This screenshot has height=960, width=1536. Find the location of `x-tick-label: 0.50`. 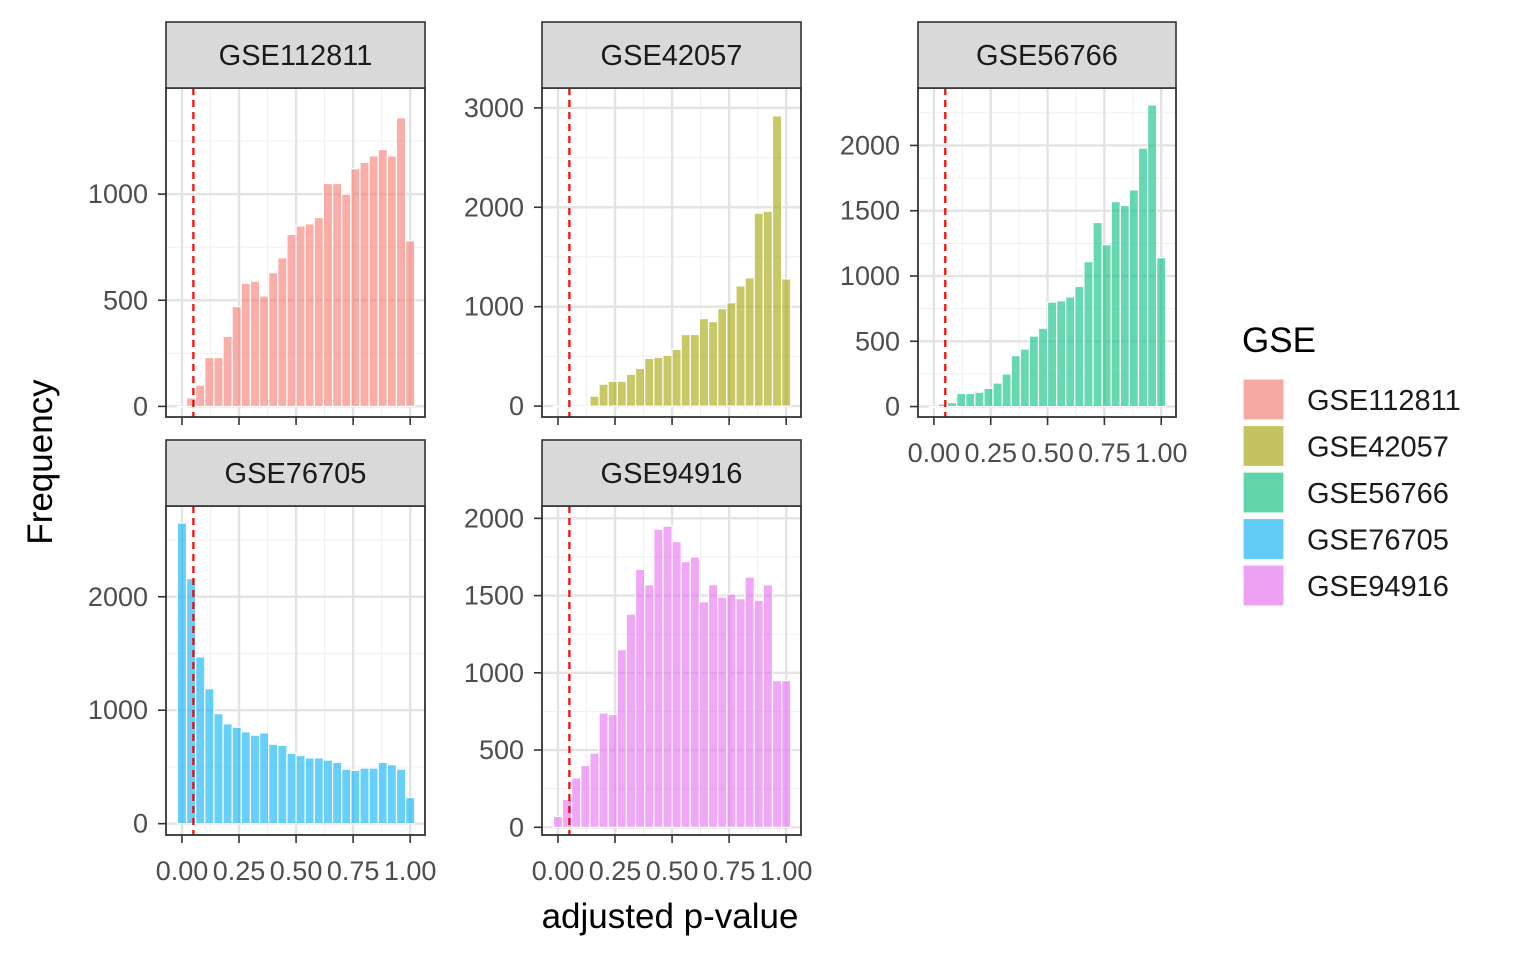

x-tick-label: 0.50 is located at coordinates (296, 871).